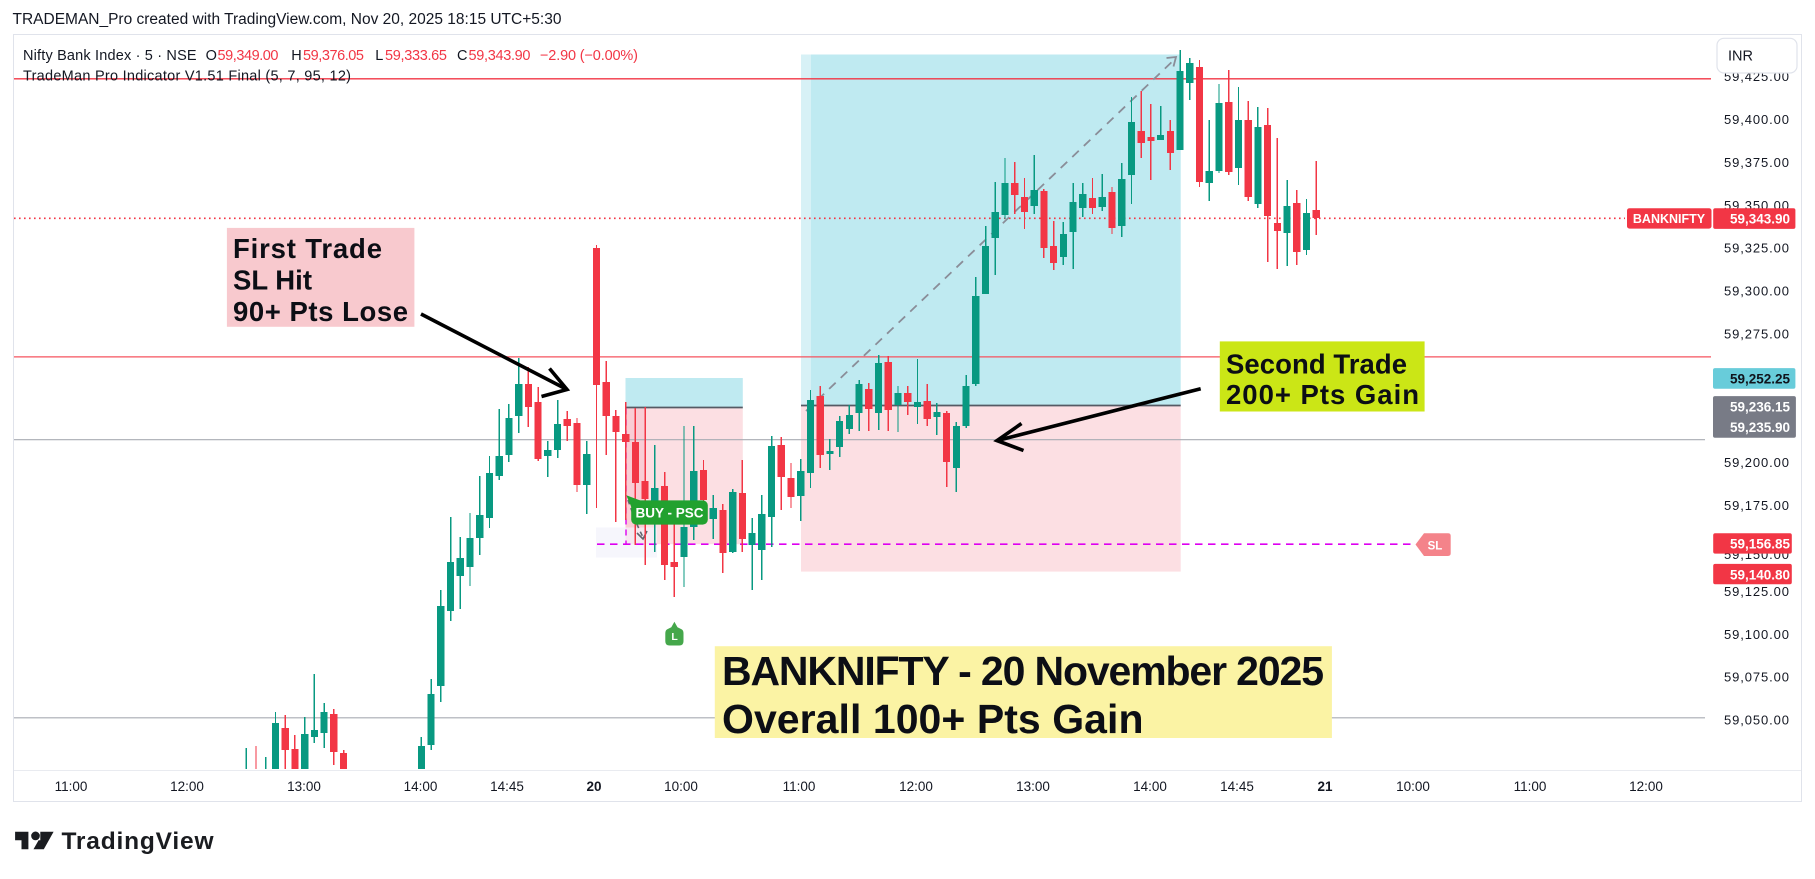 The image size is (1815, 879). What do you see at coordinates (1325, 786) in the screenshot?
I see `svg-text: 21` at bounding box center [1325, 786].